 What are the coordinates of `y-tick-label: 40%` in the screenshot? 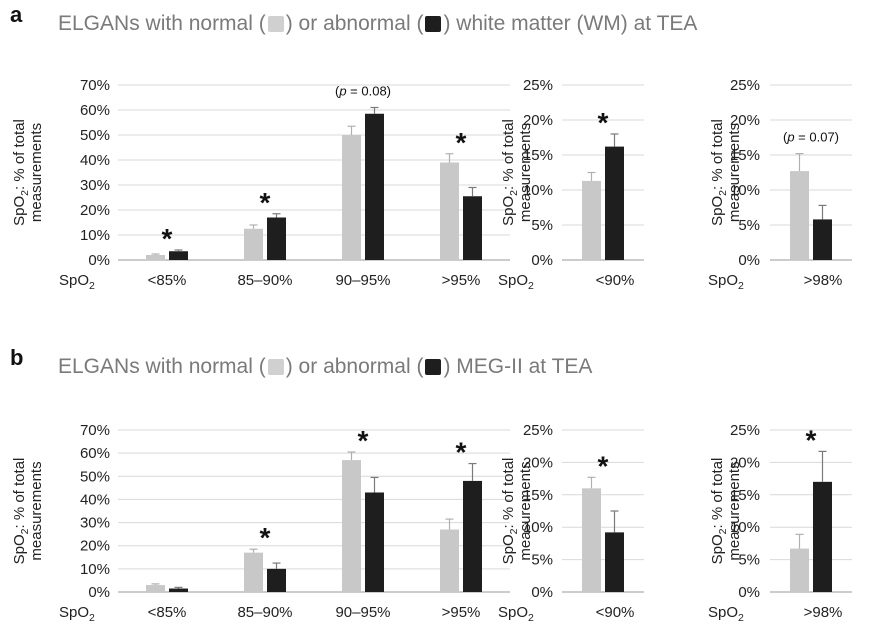 It's located at (95, 160).